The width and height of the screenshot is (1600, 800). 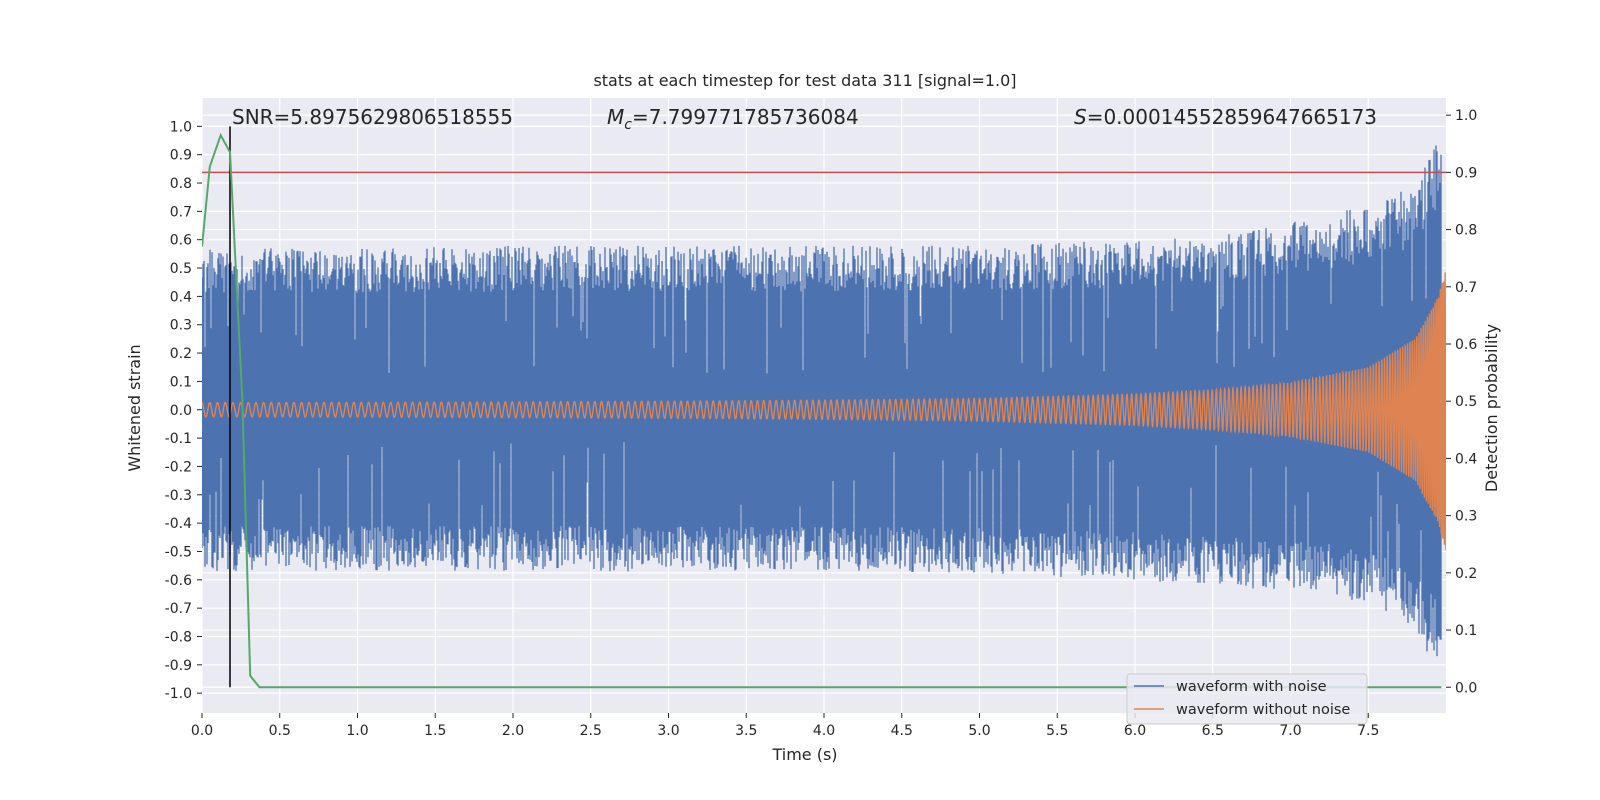 I want to click on s-annotation: S=0.00014552859647665173, so click(x=1225, y=117).